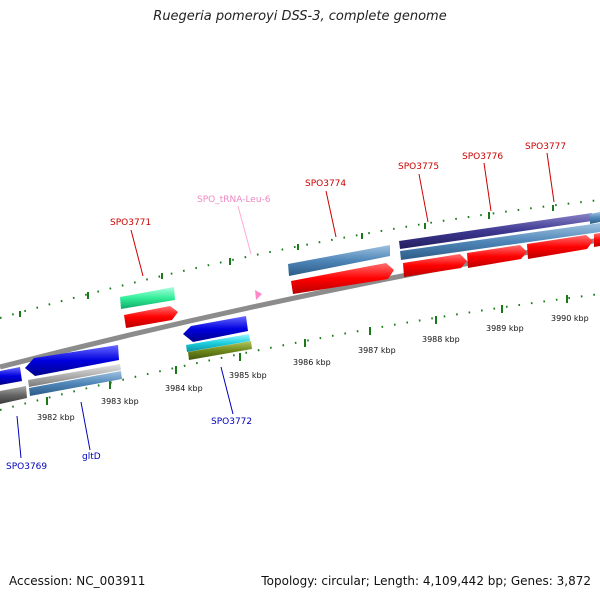  What do you see at coordinates (312, 362) in the screenshot?
I see `scale-label: 3986 kbp` at bounding box center [312, 362].